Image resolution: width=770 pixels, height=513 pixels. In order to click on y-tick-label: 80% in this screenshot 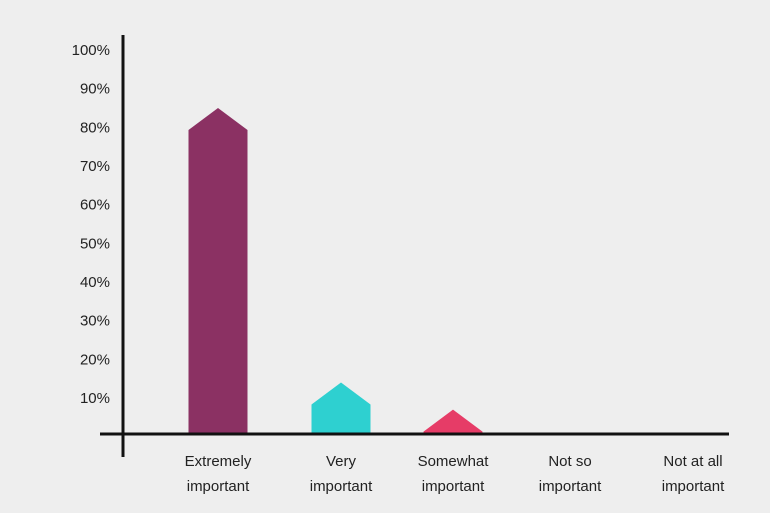, I will do `click(95, 127)`.